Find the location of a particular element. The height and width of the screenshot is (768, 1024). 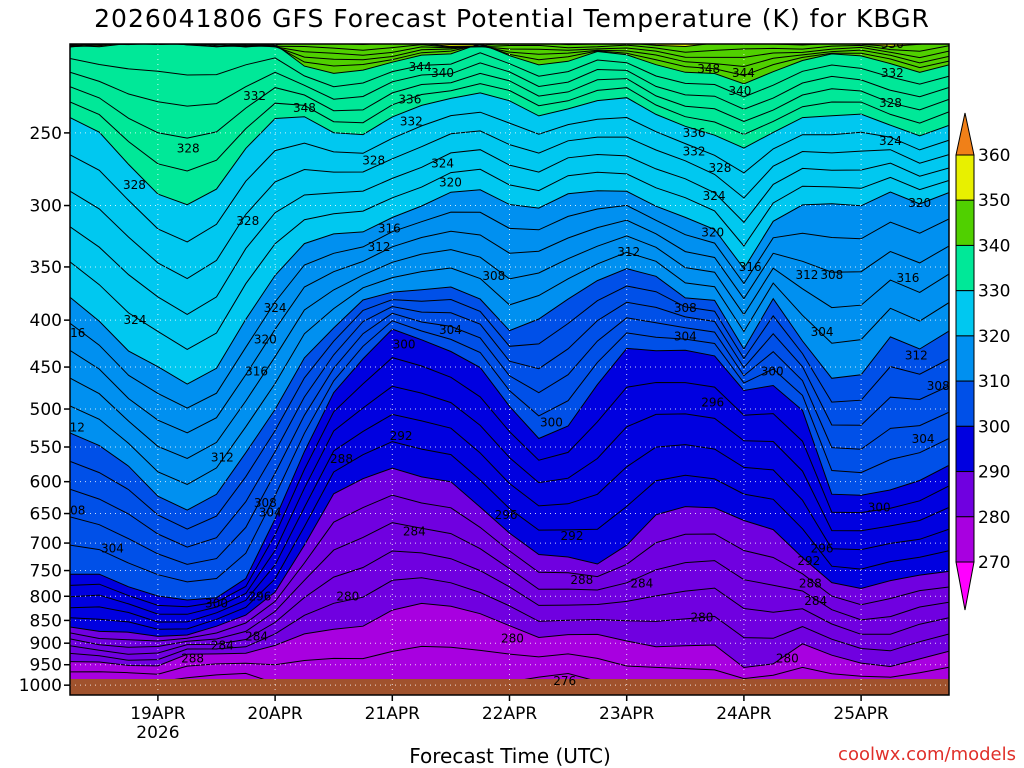

colorbar: 270 280 290 300 310 320 330 340 350 360 is located at coordinates (982, 361).